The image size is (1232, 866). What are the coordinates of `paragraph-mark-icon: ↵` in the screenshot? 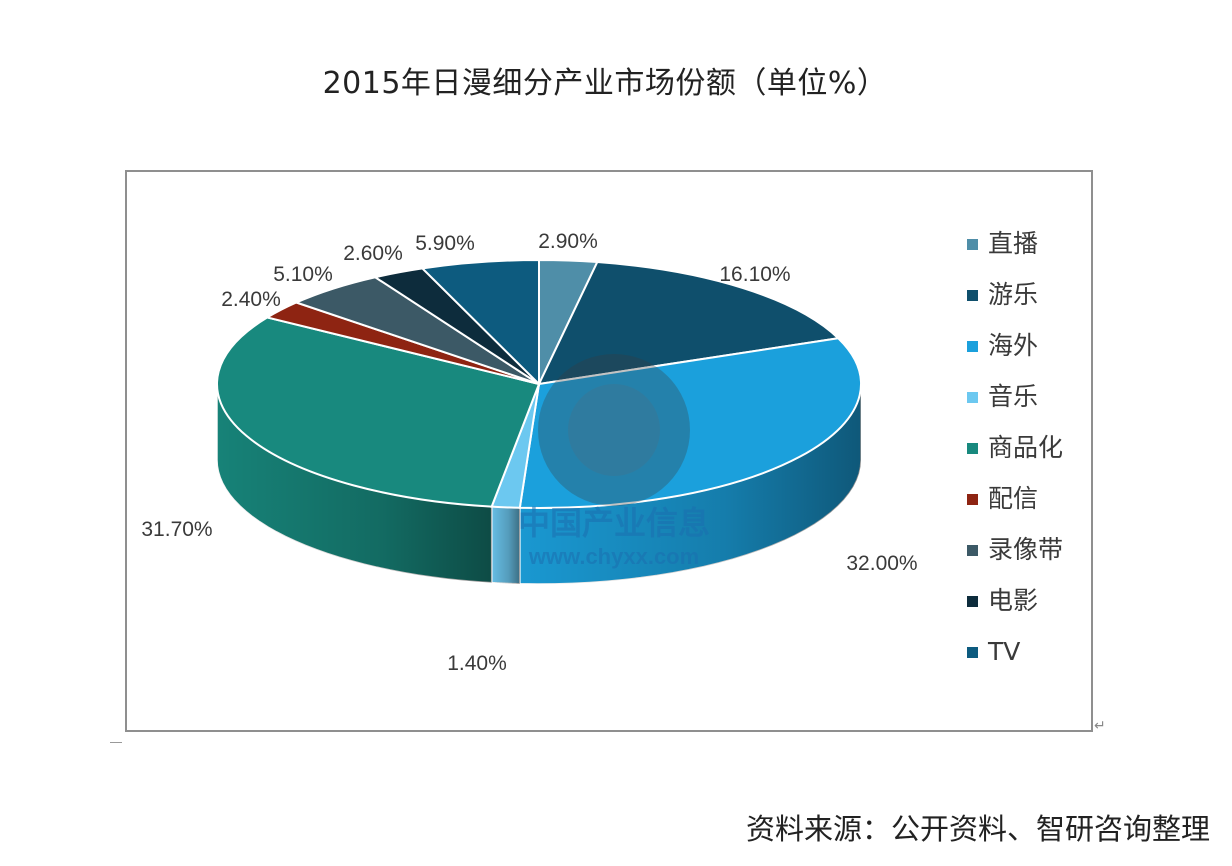 It's located at (1100, 726).